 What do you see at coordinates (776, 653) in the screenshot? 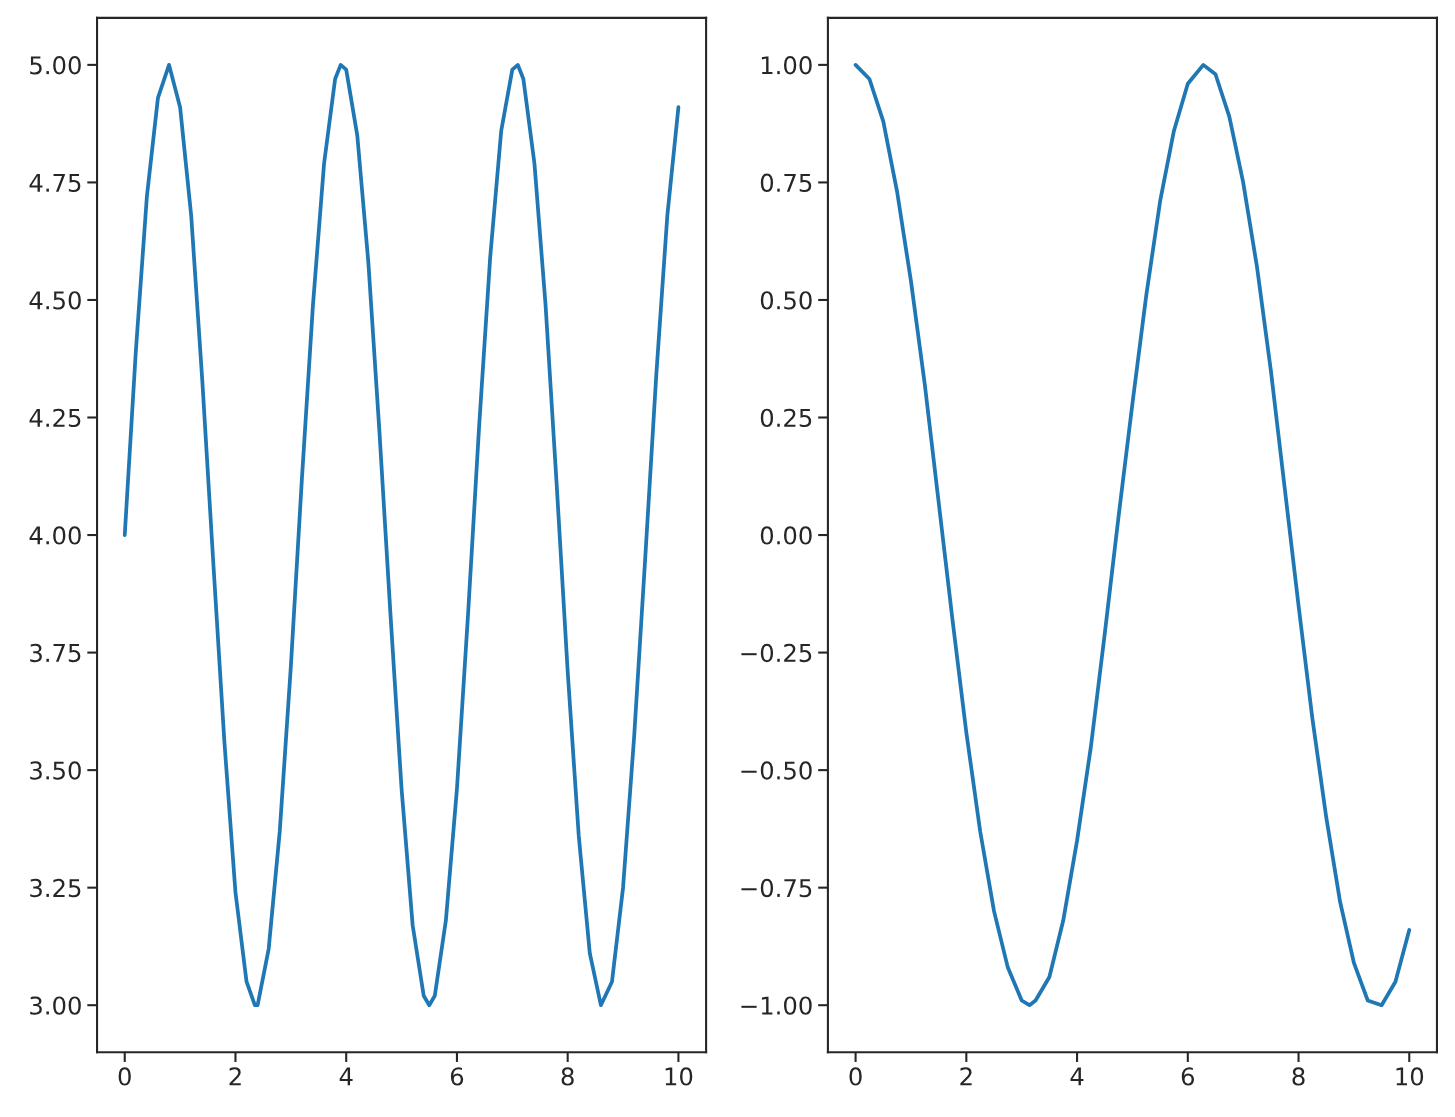
I see `y-tick-label: −0.25` at bounding box center [776, 653].